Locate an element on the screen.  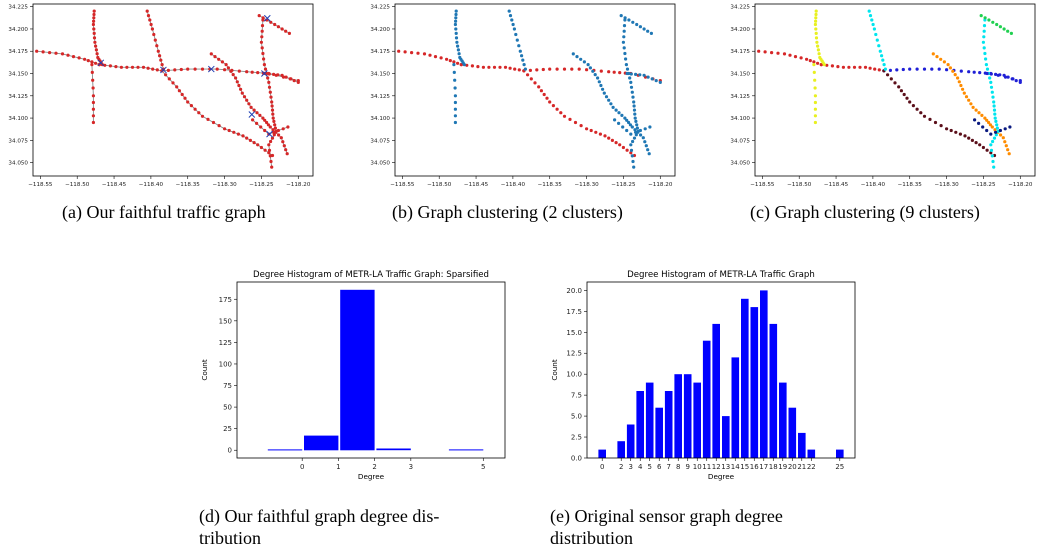
x-tick-label: −118.35 is located at coordinates (910, 185).